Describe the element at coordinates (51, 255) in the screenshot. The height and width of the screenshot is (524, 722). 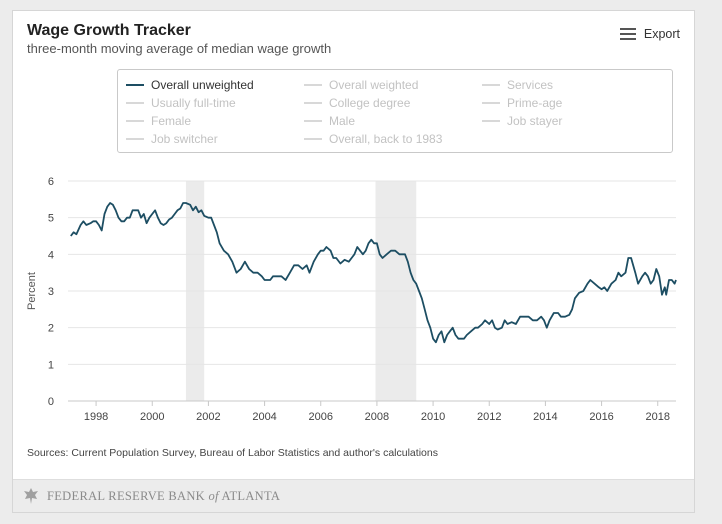
I see `y-tick-label: 4` at that location.